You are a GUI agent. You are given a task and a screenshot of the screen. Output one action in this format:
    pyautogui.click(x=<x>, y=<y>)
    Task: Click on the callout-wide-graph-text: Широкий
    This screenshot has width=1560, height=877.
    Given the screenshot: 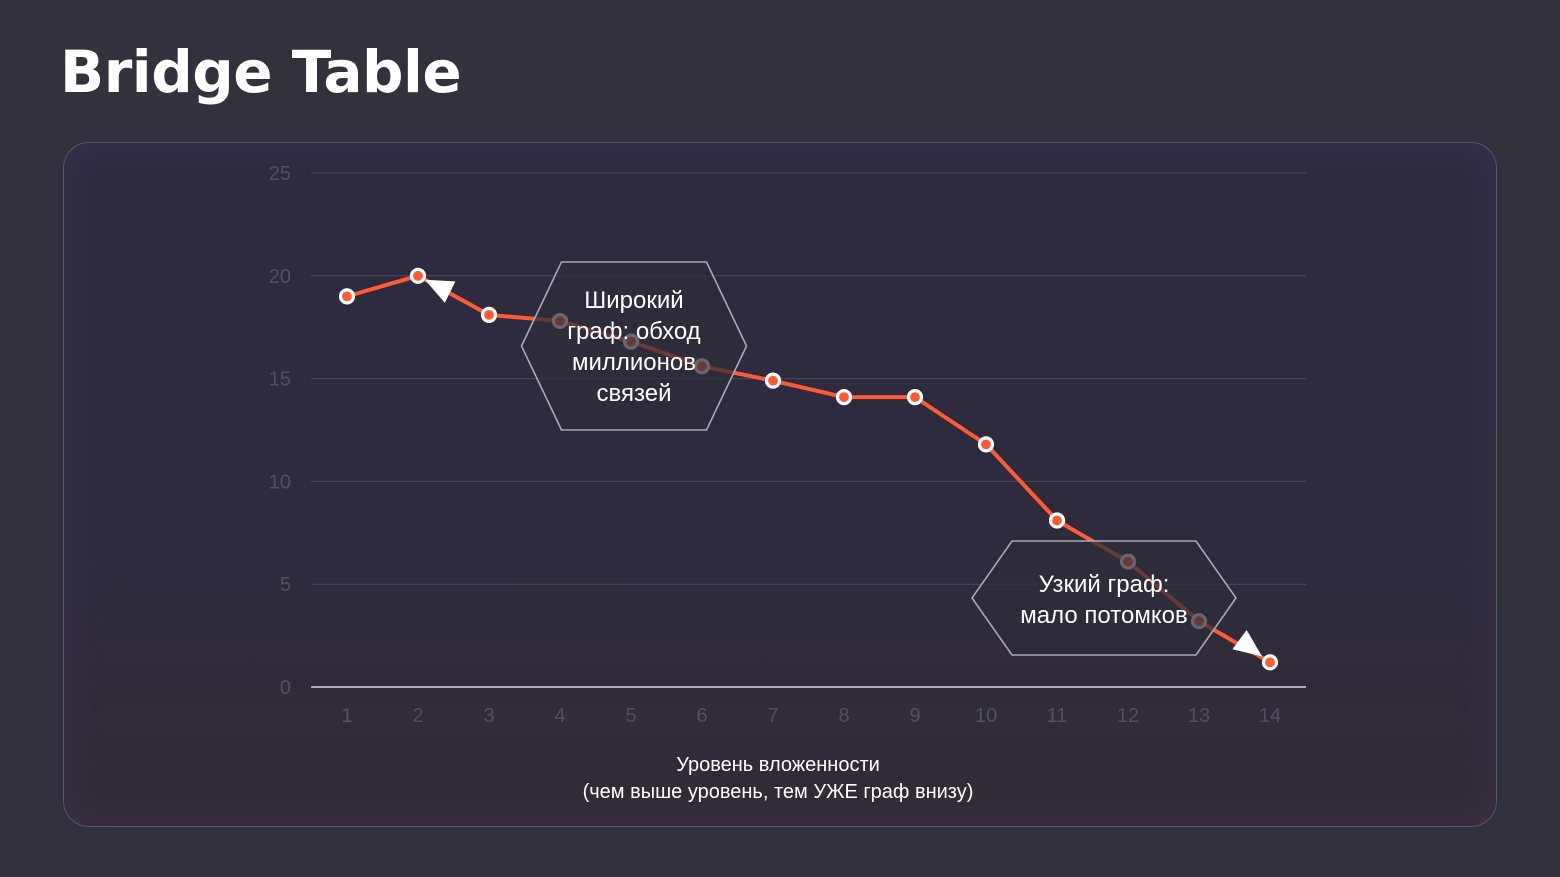 What is the action you would take?
    pyautogui.click(x=633, y=300)
    